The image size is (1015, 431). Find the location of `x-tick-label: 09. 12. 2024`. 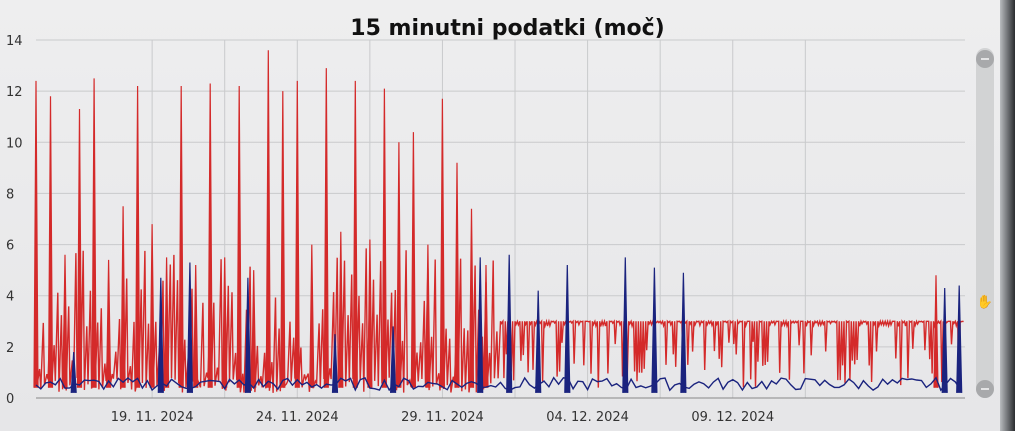

x-tick-label: 09. 12. 2024 is located at coordinates (732, 417).